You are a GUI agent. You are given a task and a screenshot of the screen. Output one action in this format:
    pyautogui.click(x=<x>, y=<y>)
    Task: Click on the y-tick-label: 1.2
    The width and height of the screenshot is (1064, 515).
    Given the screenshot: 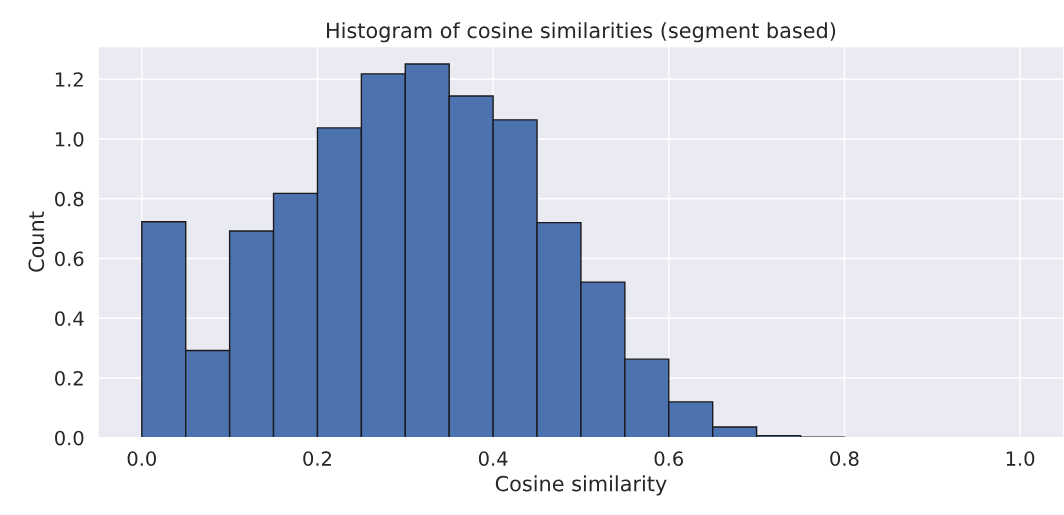 What is the action you would take?
    pyautogui.click(x=69, y=79)
    